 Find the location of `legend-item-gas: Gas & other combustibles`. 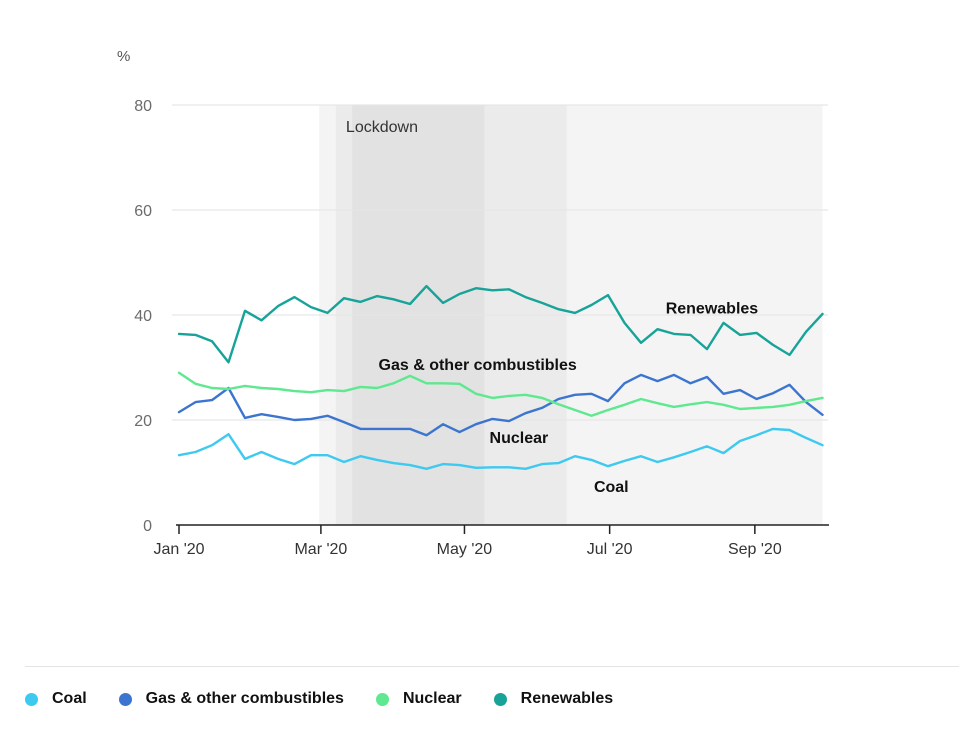

legend-item-gas: Gas & other combustibles is located at coordinates (231, 699).